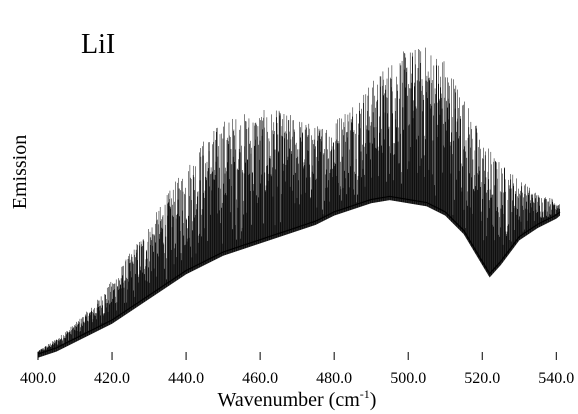 The width and height of the screenshot is (578, 414). What do you see at coordinates (297, 369) in the screenshot?
I see `x-axis-ticks: 400.0 420.0 440.0 460.0 480.0 500.0 520.0 540.0` at bounding box center [297, 369].